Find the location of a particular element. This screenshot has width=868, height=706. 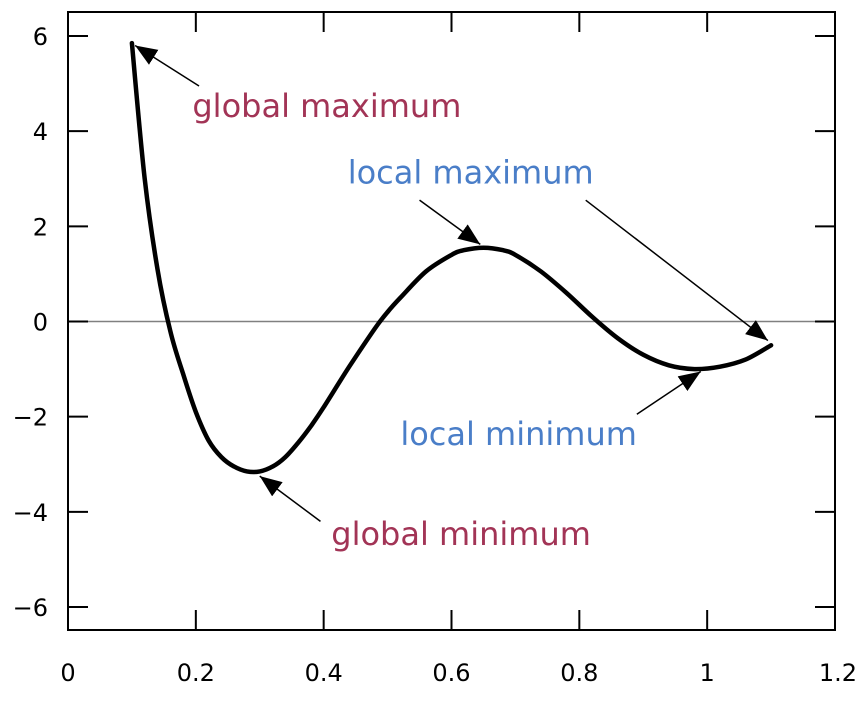

annotation-label: global minimum is located at coordinates (461, 534).